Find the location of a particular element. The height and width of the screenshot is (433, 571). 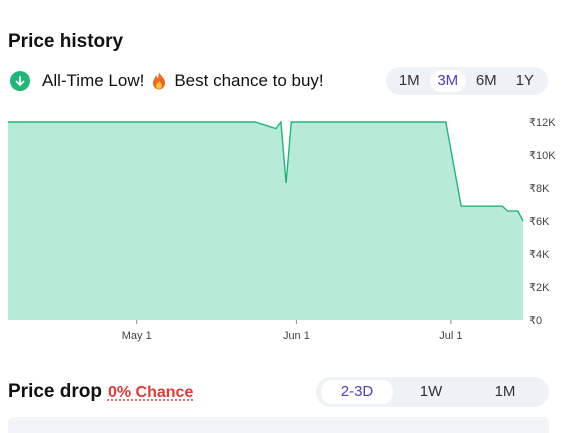

range-option-1m: 1M is located at coordinates (409, 80).